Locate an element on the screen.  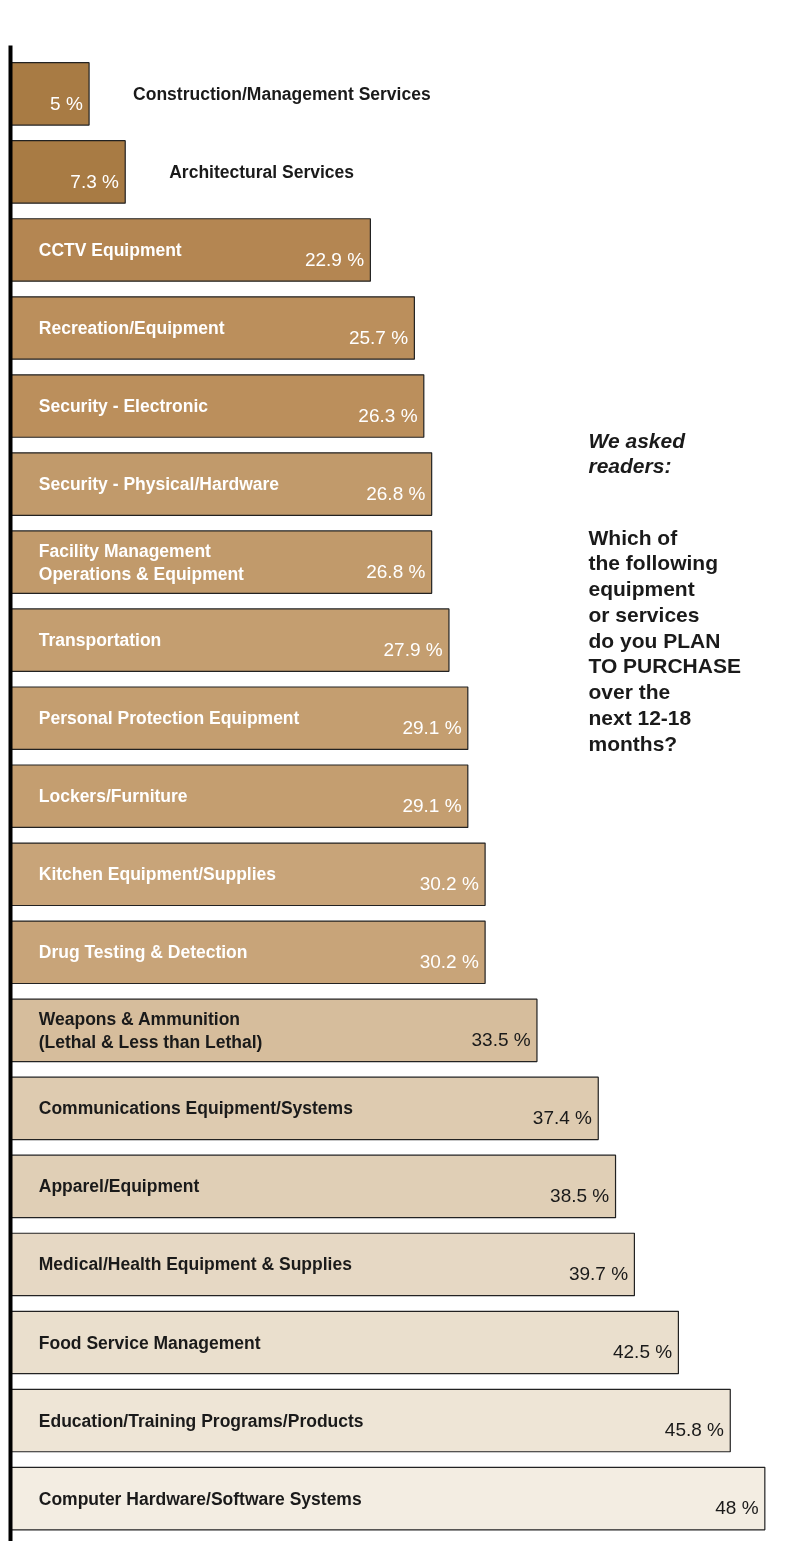
data-label: 27.9 % is located at coordinates (413, 650).